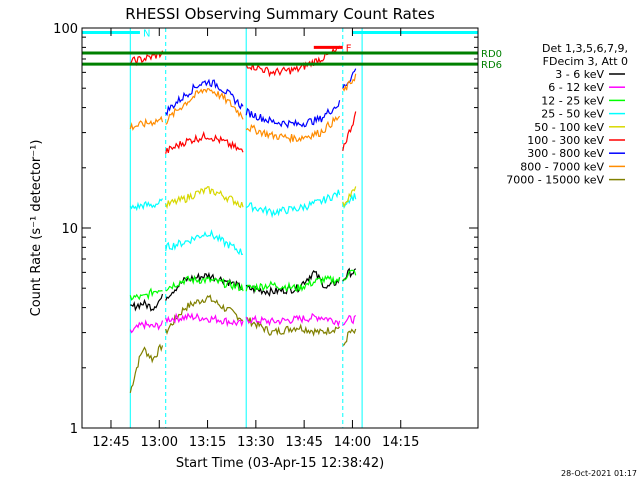 The width and height of the screenshot is (640, 480). I want to click on legend-header-1: FDecim 3, Att 0, so click(585, 61).